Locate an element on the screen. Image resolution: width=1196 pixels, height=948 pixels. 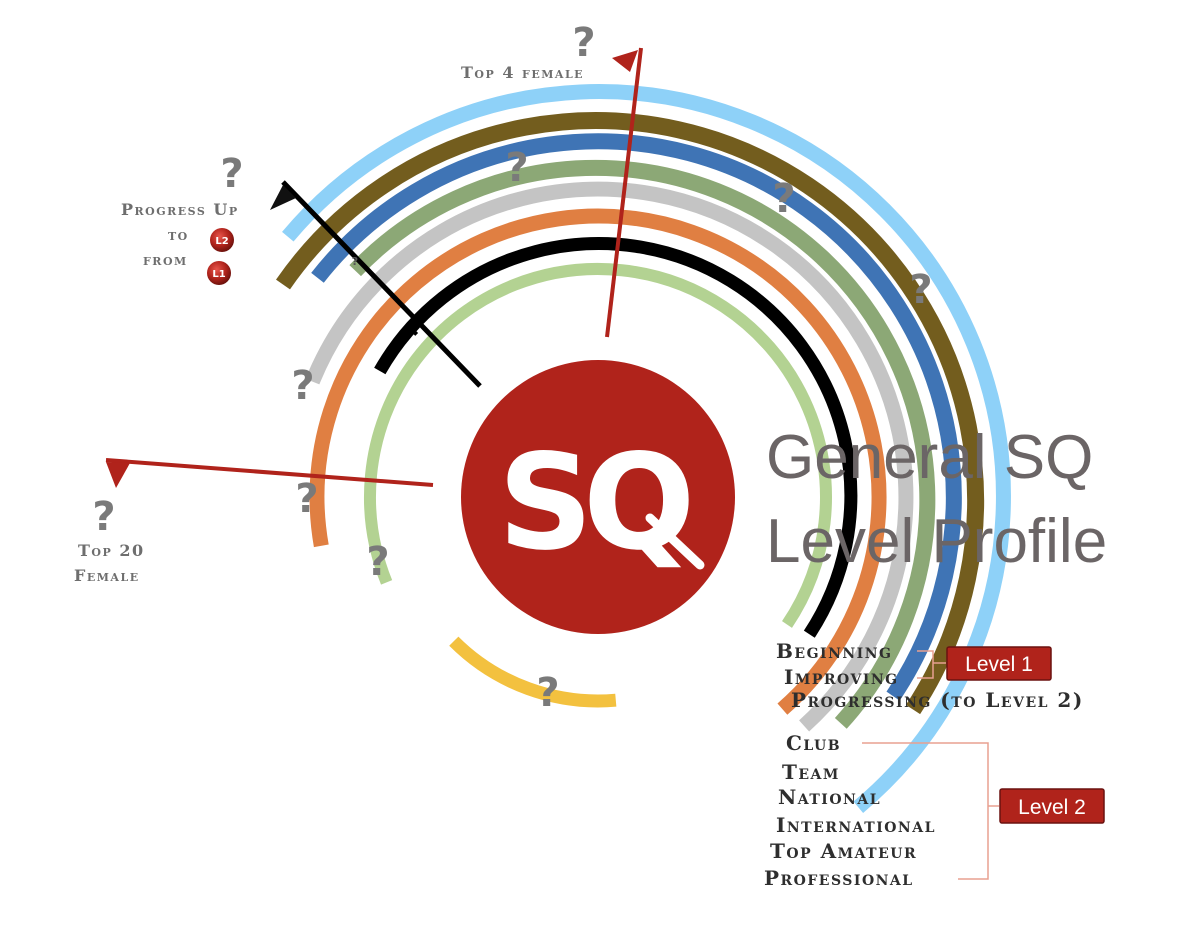
title-line1: General SQ is located at coordinates (929, 457).